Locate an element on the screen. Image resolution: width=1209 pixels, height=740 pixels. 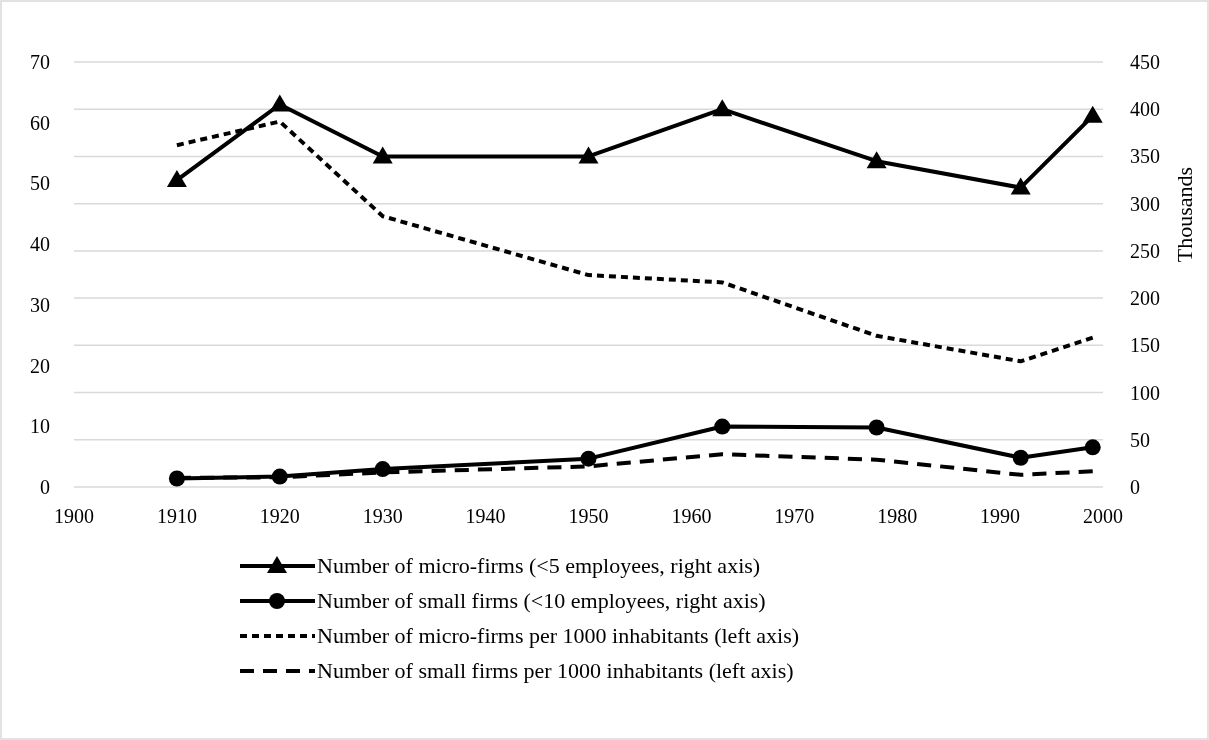
x-tick-label: 1930 is located at coordinates (382, 516).